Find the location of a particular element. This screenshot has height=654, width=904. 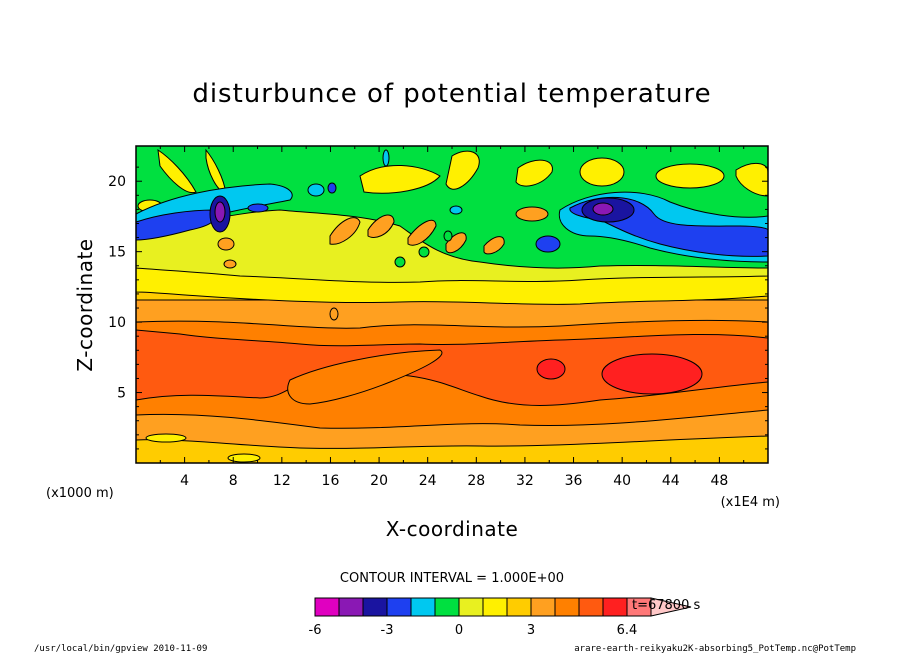

blob-blue-small is located at coordinates (548, 244).